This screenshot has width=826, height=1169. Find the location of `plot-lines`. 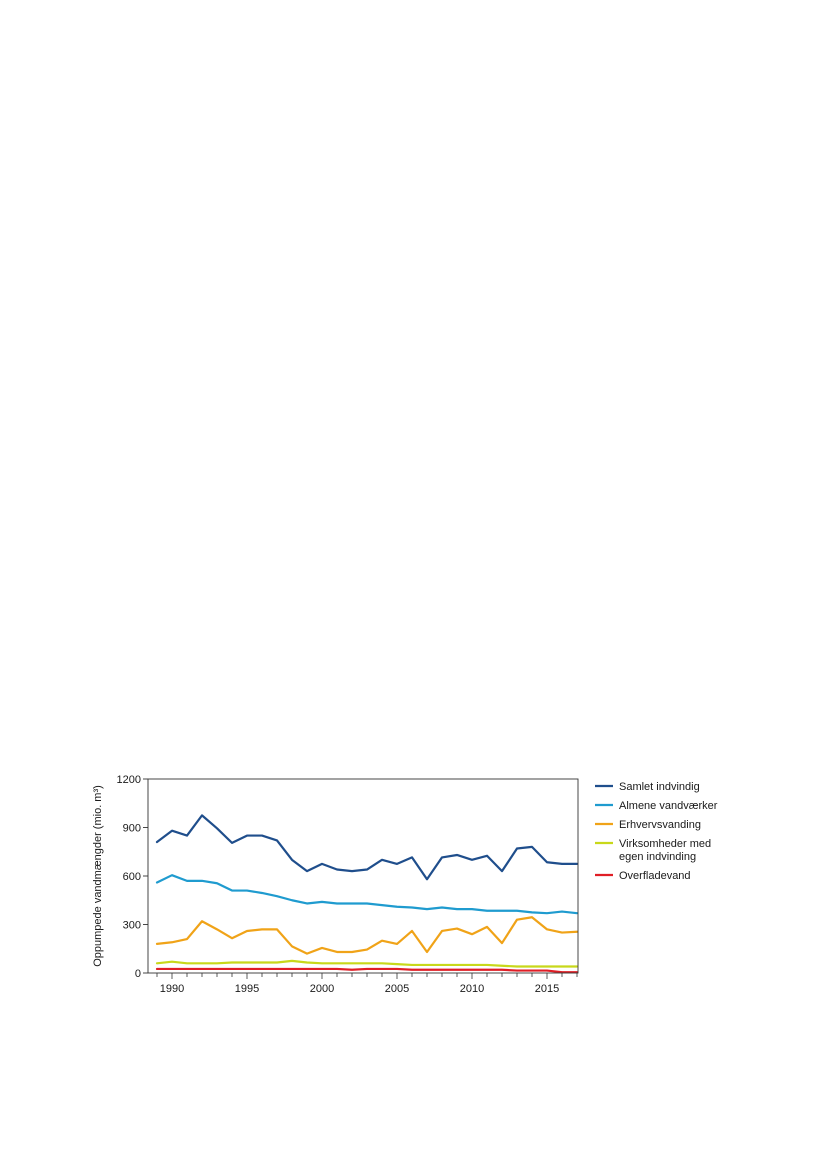

plot-lines is located at coordinates (367, 894).